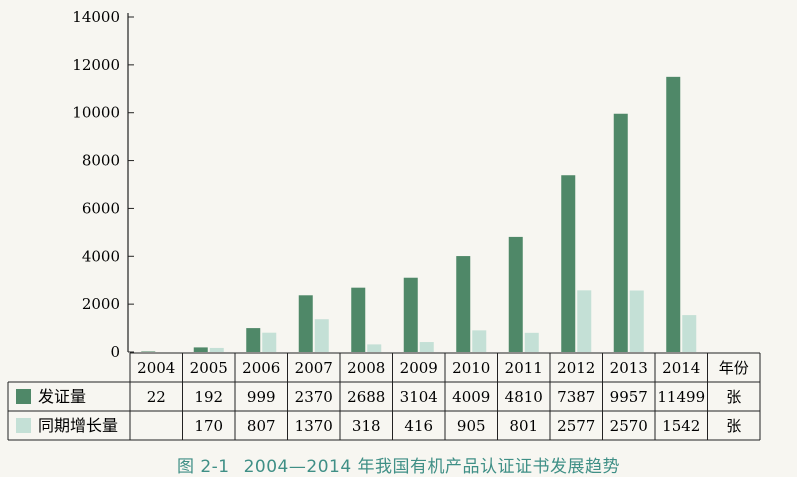  Describe the element at coordinates (419, 397) in the screenshot. I see `data-label: 3104` at that location.